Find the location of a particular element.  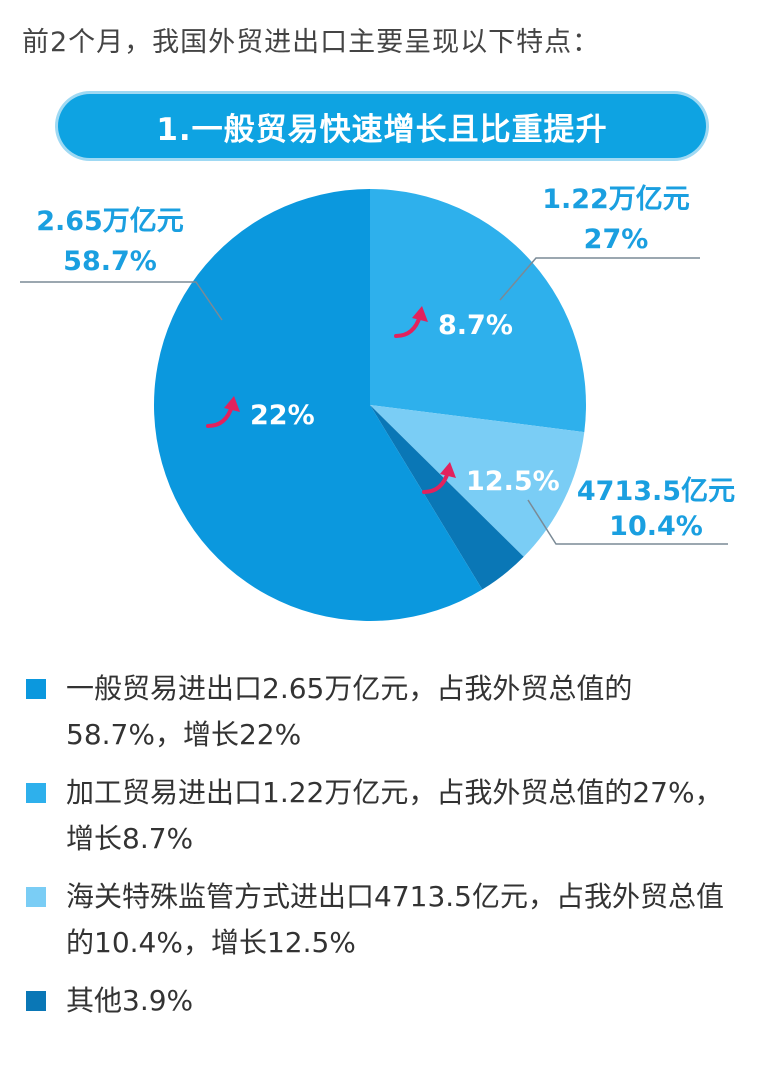

callout-value-processing: 1.22万亿元 is located at coordinates (616, 199).